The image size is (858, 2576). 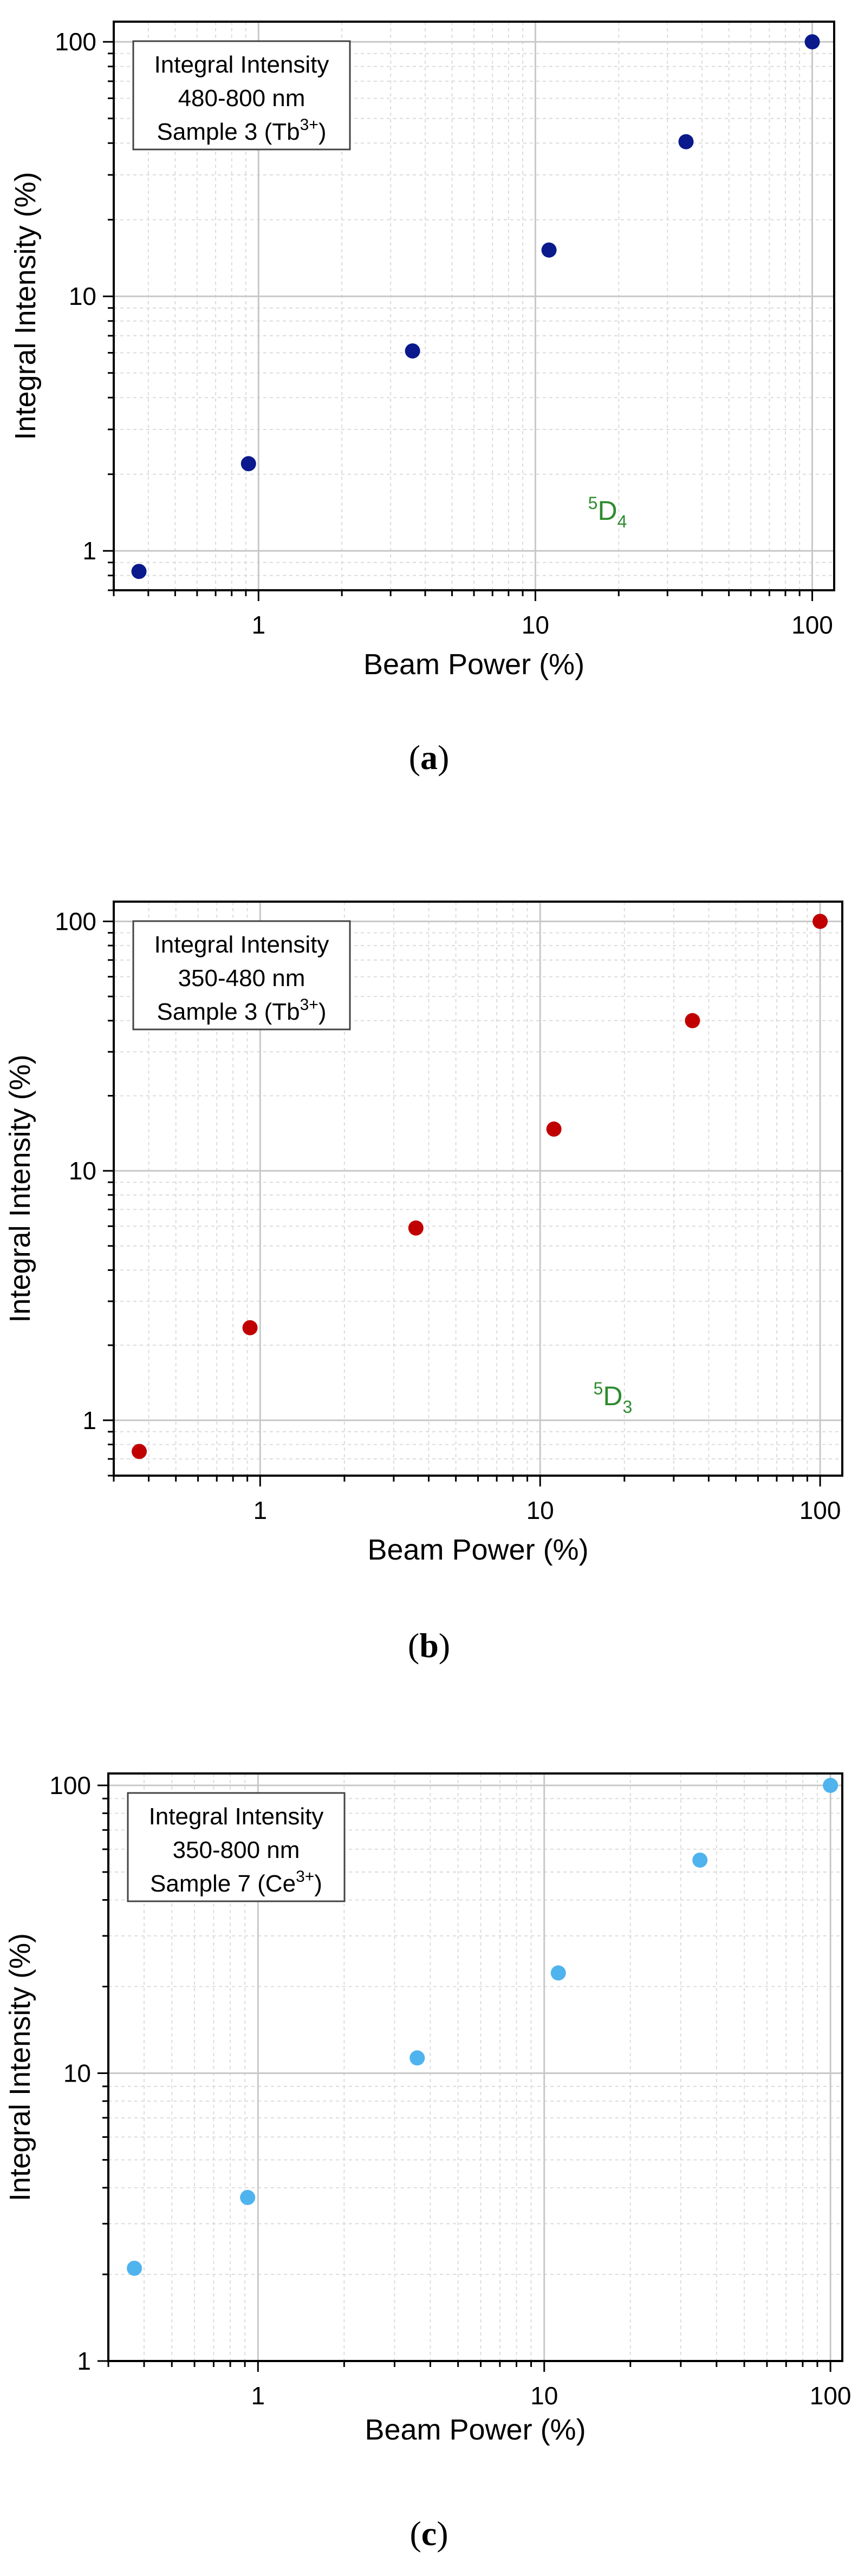 I want to click on level-annotation: 5D4, so click(x=607, y=512).